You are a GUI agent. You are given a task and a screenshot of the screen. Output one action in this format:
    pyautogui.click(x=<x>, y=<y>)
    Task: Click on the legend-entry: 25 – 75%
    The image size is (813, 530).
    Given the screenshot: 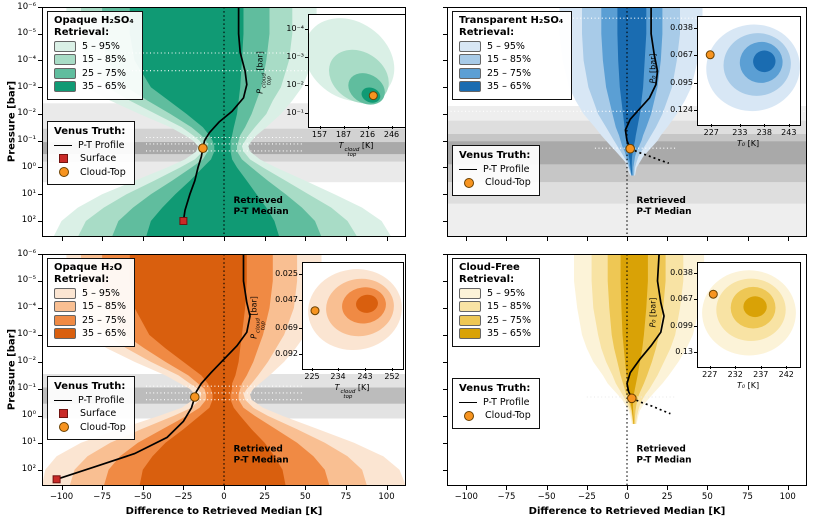 What is the action you would take?
    pyautogui.click(x=94, y=73)
    